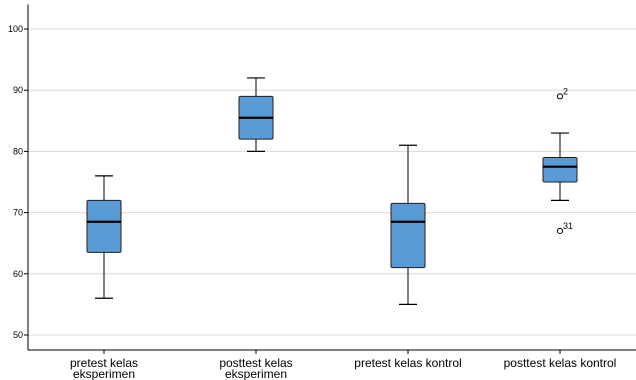 This screenshot has height=380, width=636. What do you see at coordinates (18, 90) in the screenshot?
I see `y-tick-label: 90` at bounding box center [18, 90].